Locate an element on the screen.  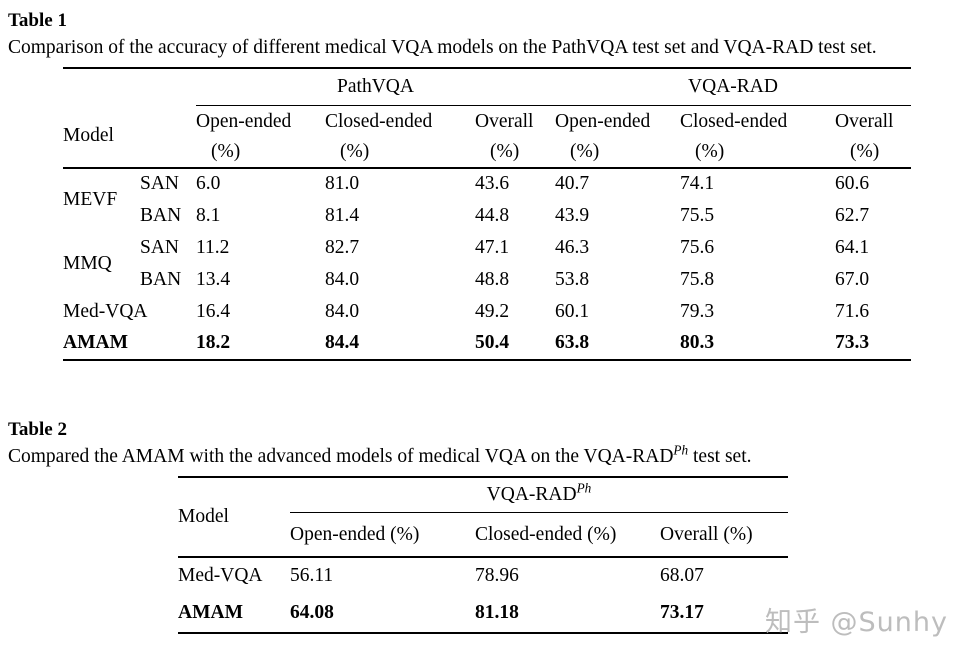
table-cell: 84.4 is located at coordinates (400, 344).